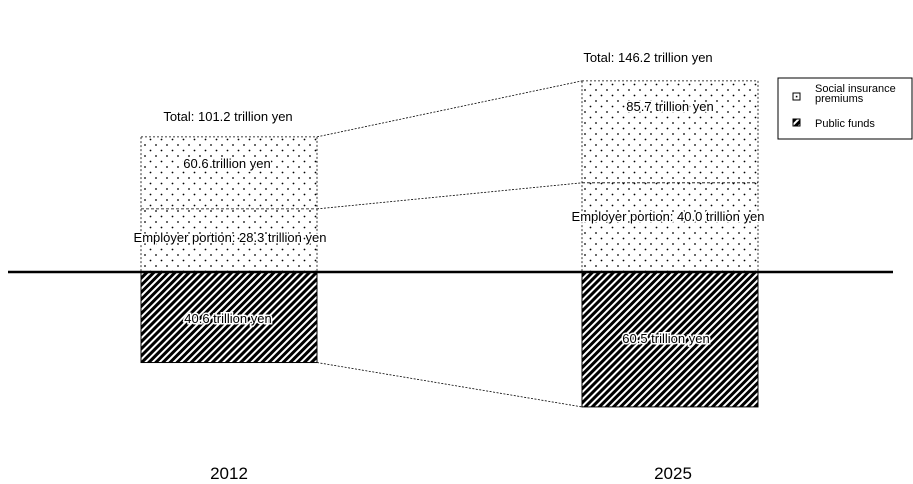  Describe the element at coordinates (796, 122) in the screenshot. I see `legend-swatch-public` at that location.